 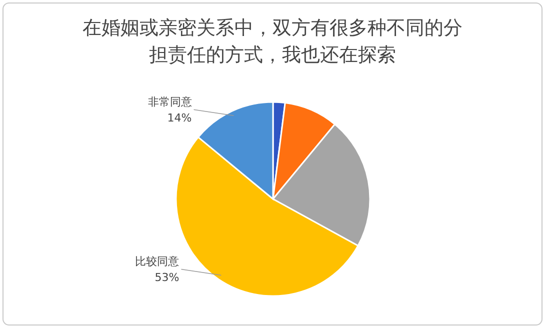 What do you see at coordinates (170, 102) in the screenshot?
I see `slice-label: 非常同意` at bounding box center [170, 102].